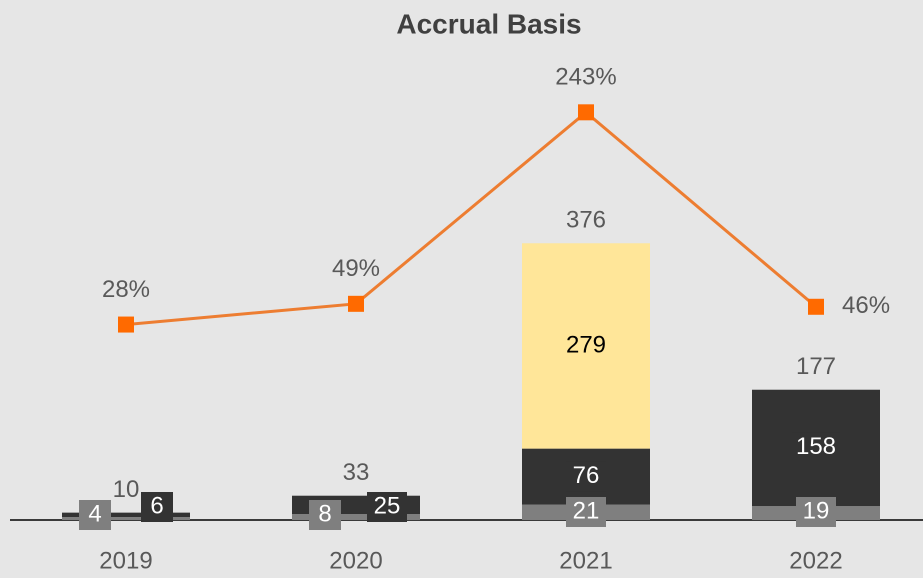 The height and width of the screenshot is (578, 923). What do you see at coordinates (125, 560) in the screenshot?
I see `x-tick-label: 2019` at bounding box center [125, 560].